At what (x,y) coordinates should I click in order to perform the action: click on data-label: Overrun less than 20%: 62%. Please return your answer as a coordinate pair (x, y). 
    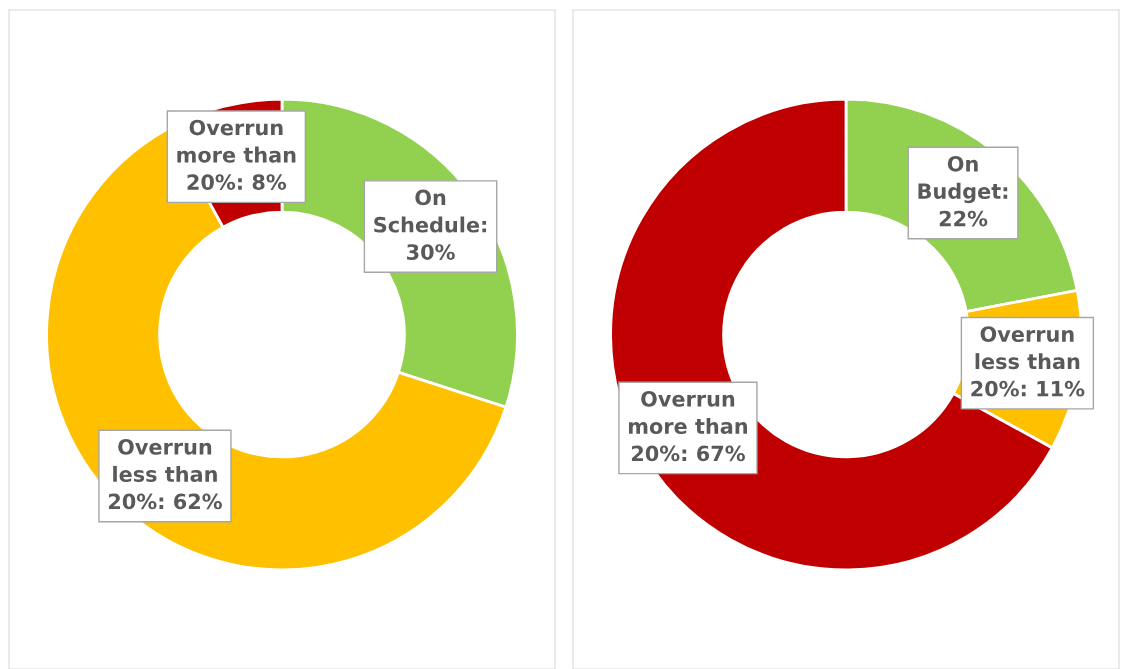
    Looking at the image, I should click on (165, 474).